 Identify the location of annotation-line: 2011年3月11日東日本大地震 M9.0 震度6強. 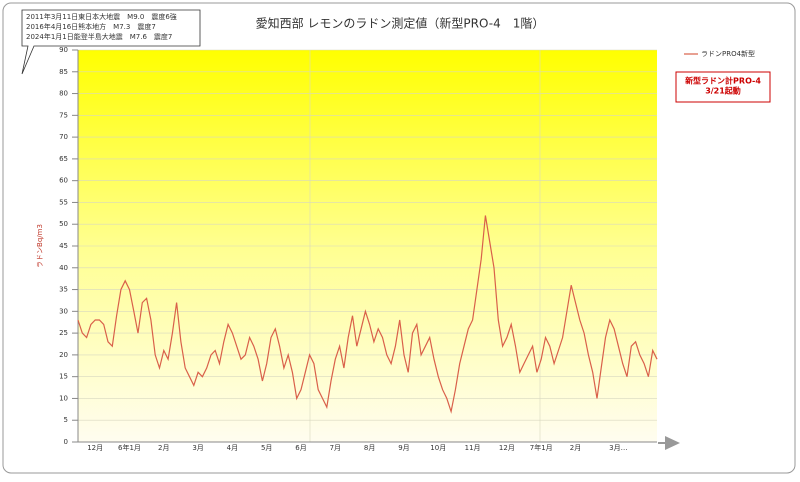
(101, 16).